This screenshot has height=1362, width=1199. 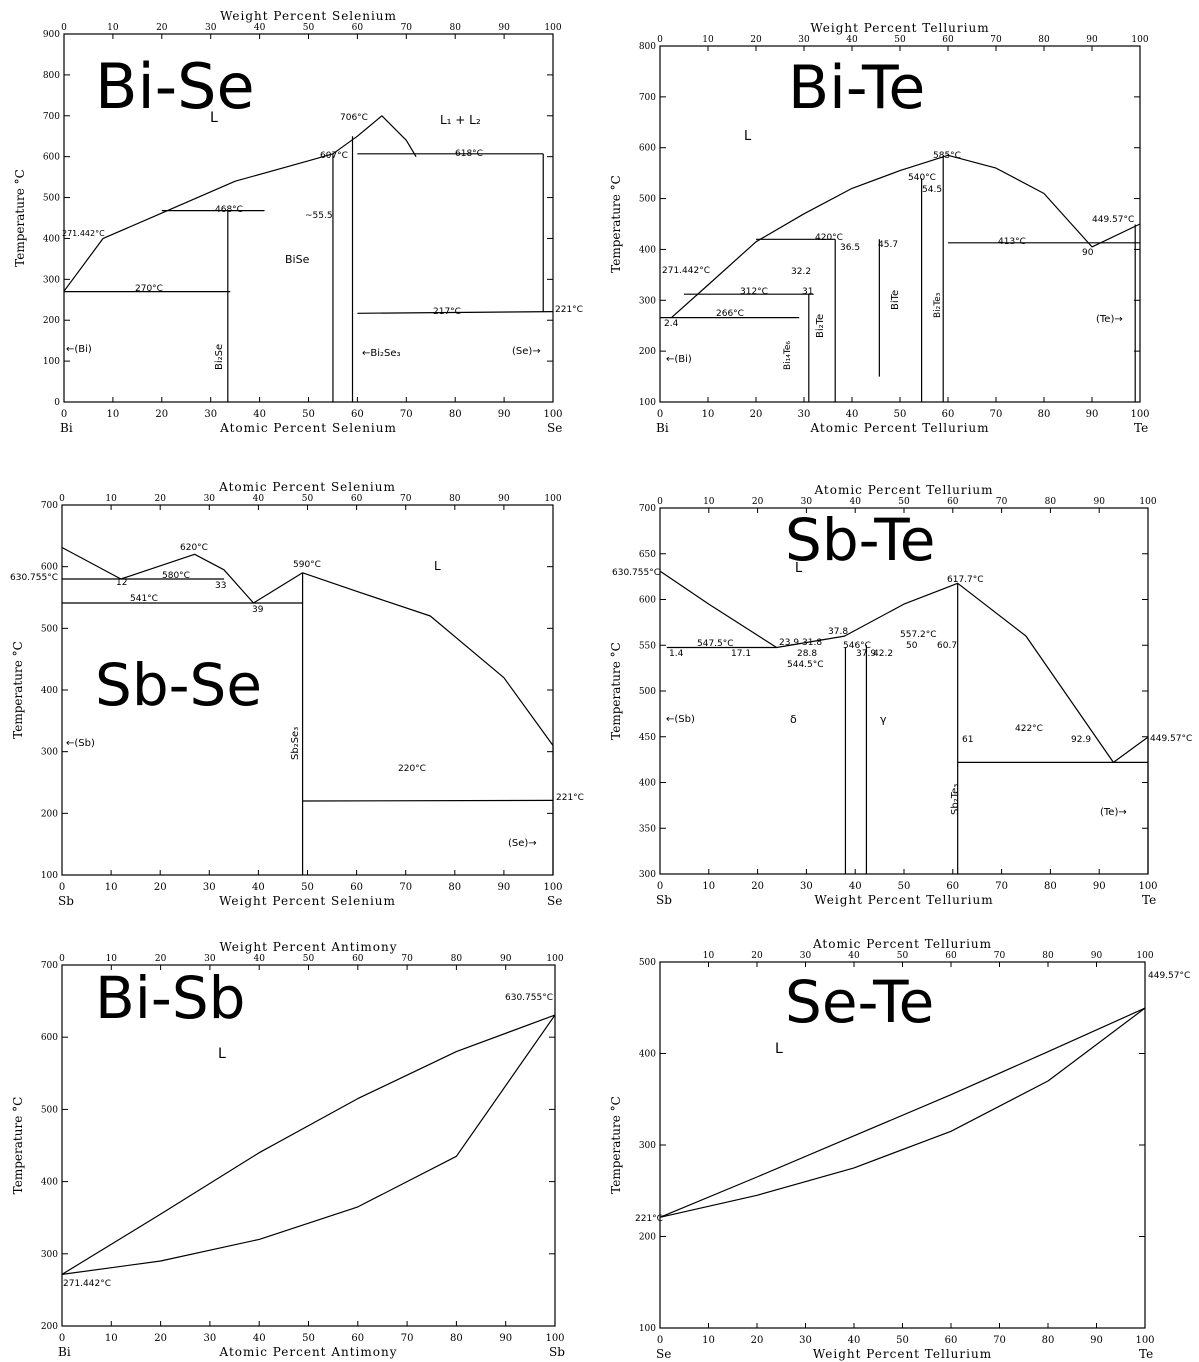 I want to click on annotation: 45.7, so click(x=888, y=245).